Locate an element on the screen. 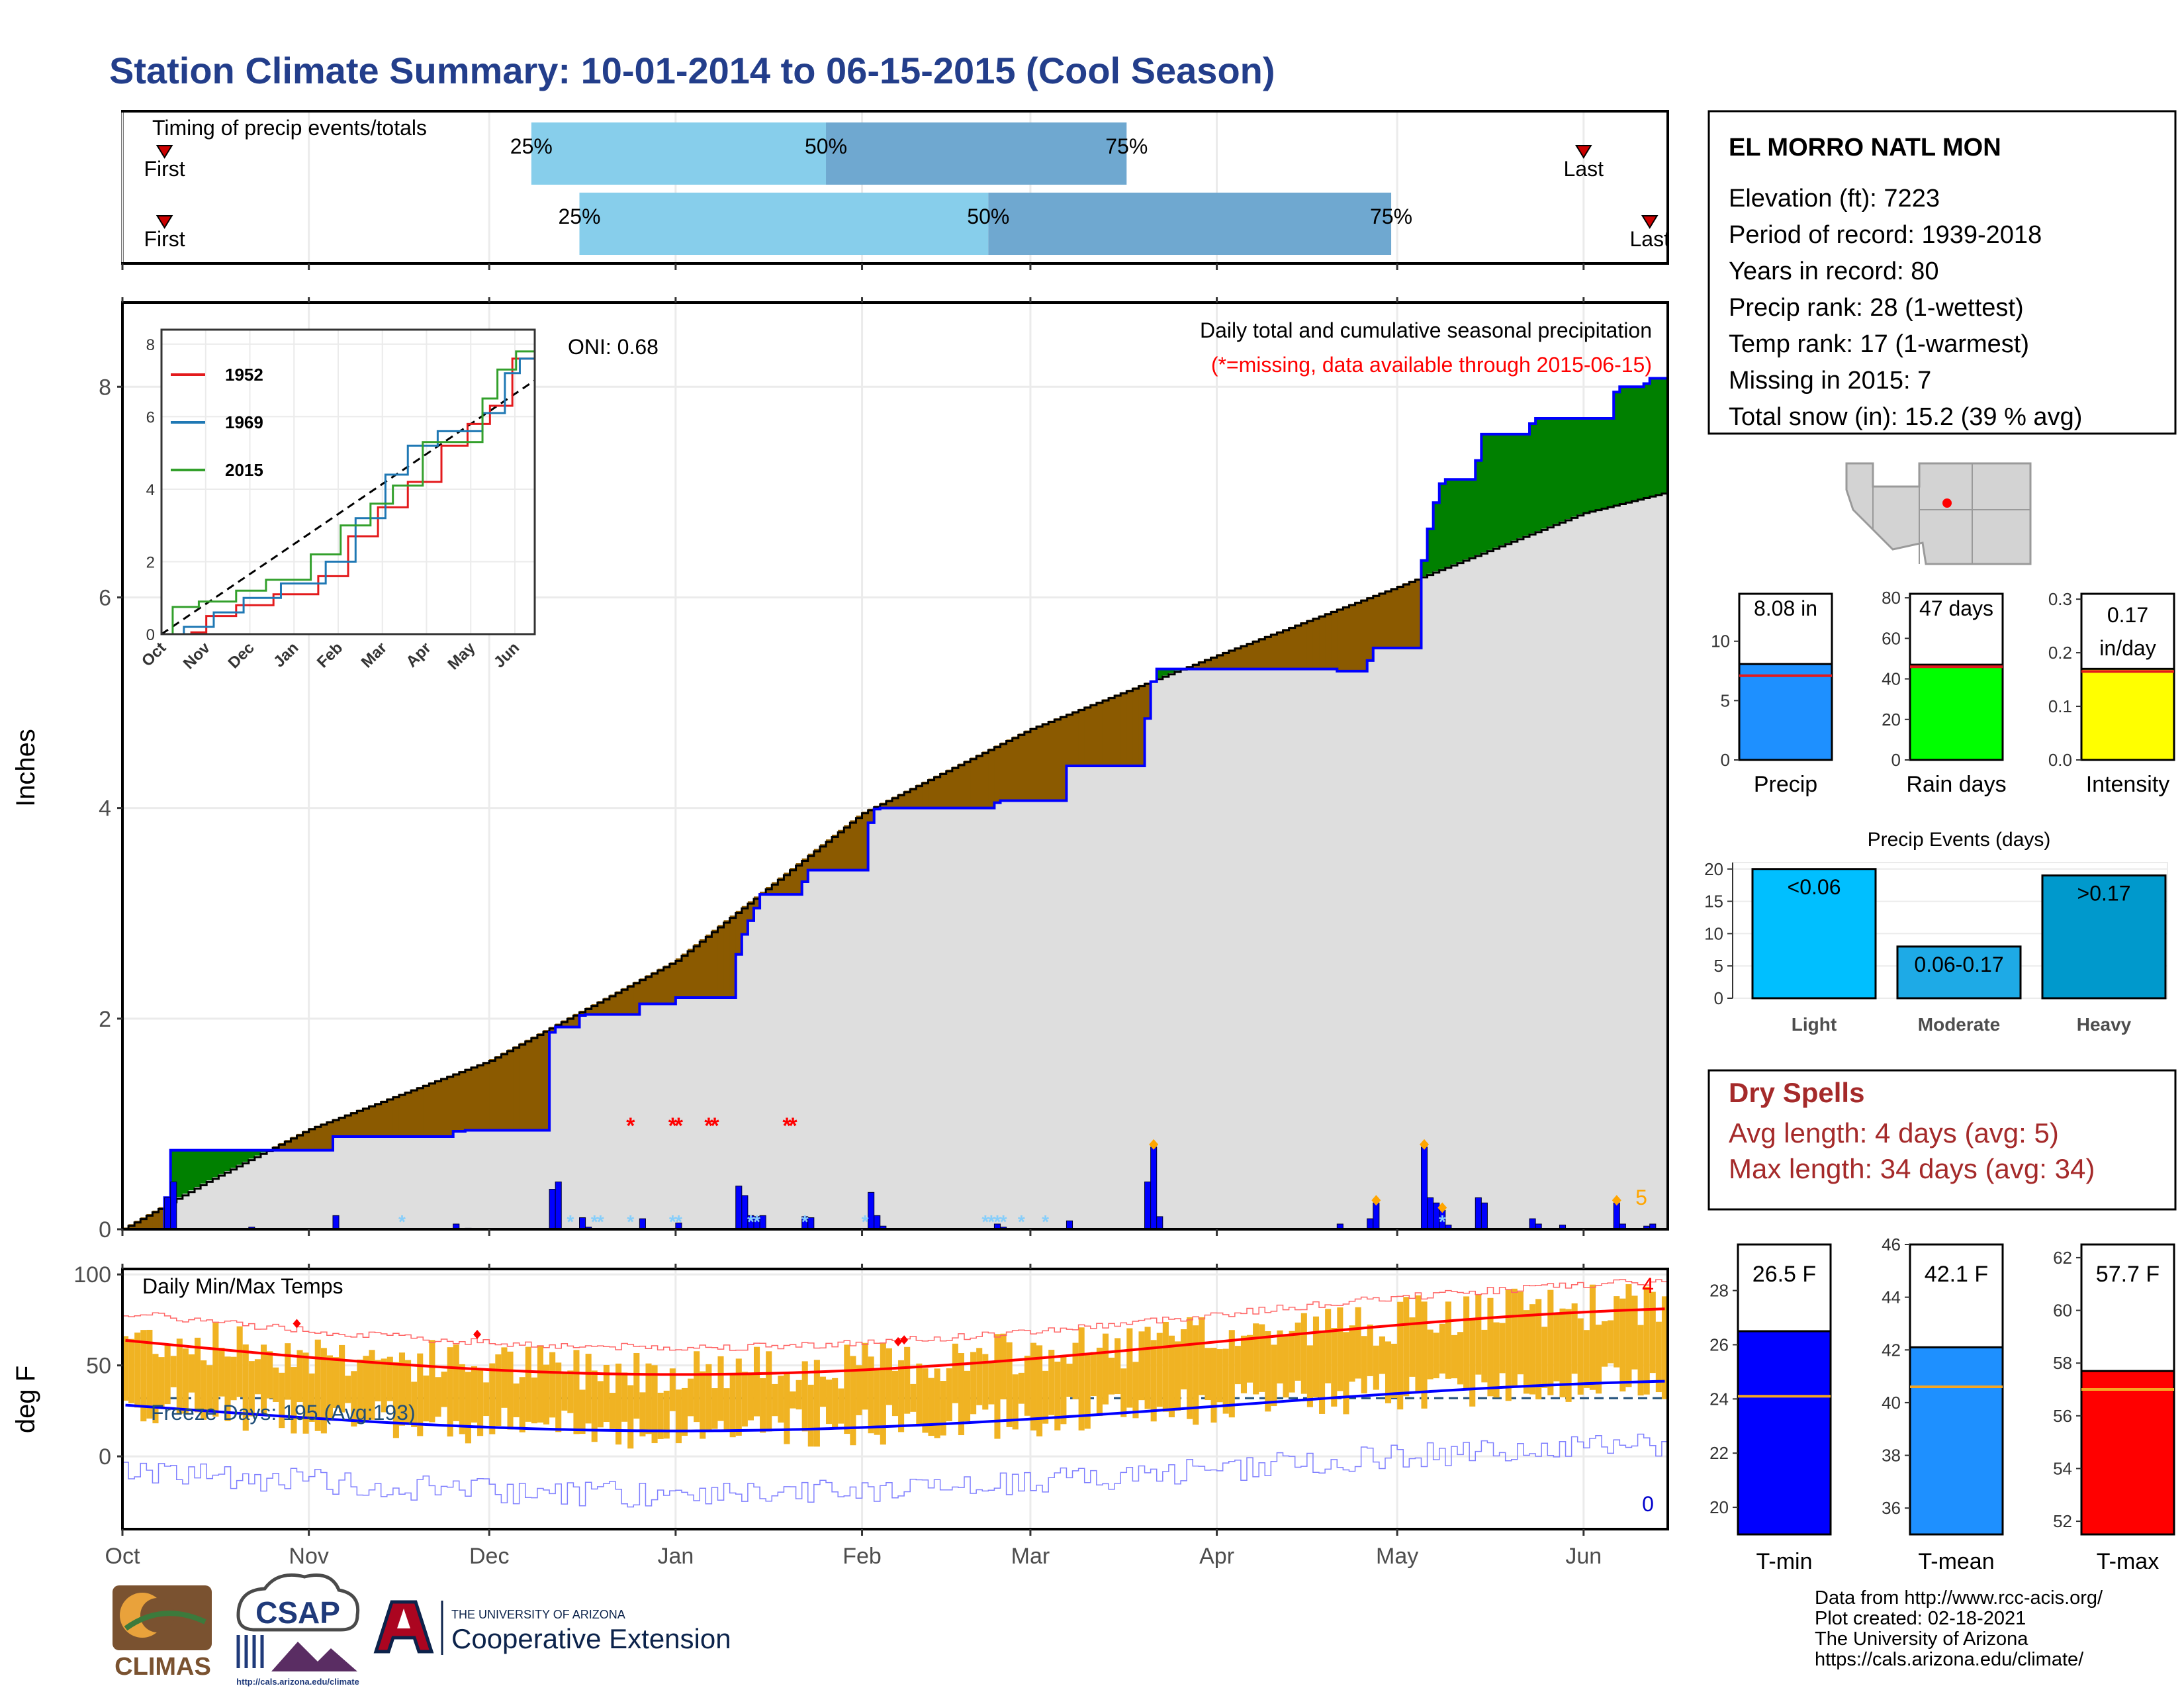 The image size is (2184, 1688). csap-logo: CSAP http://cals.arizona.edu/climate is located at coordinates (298, 1630).